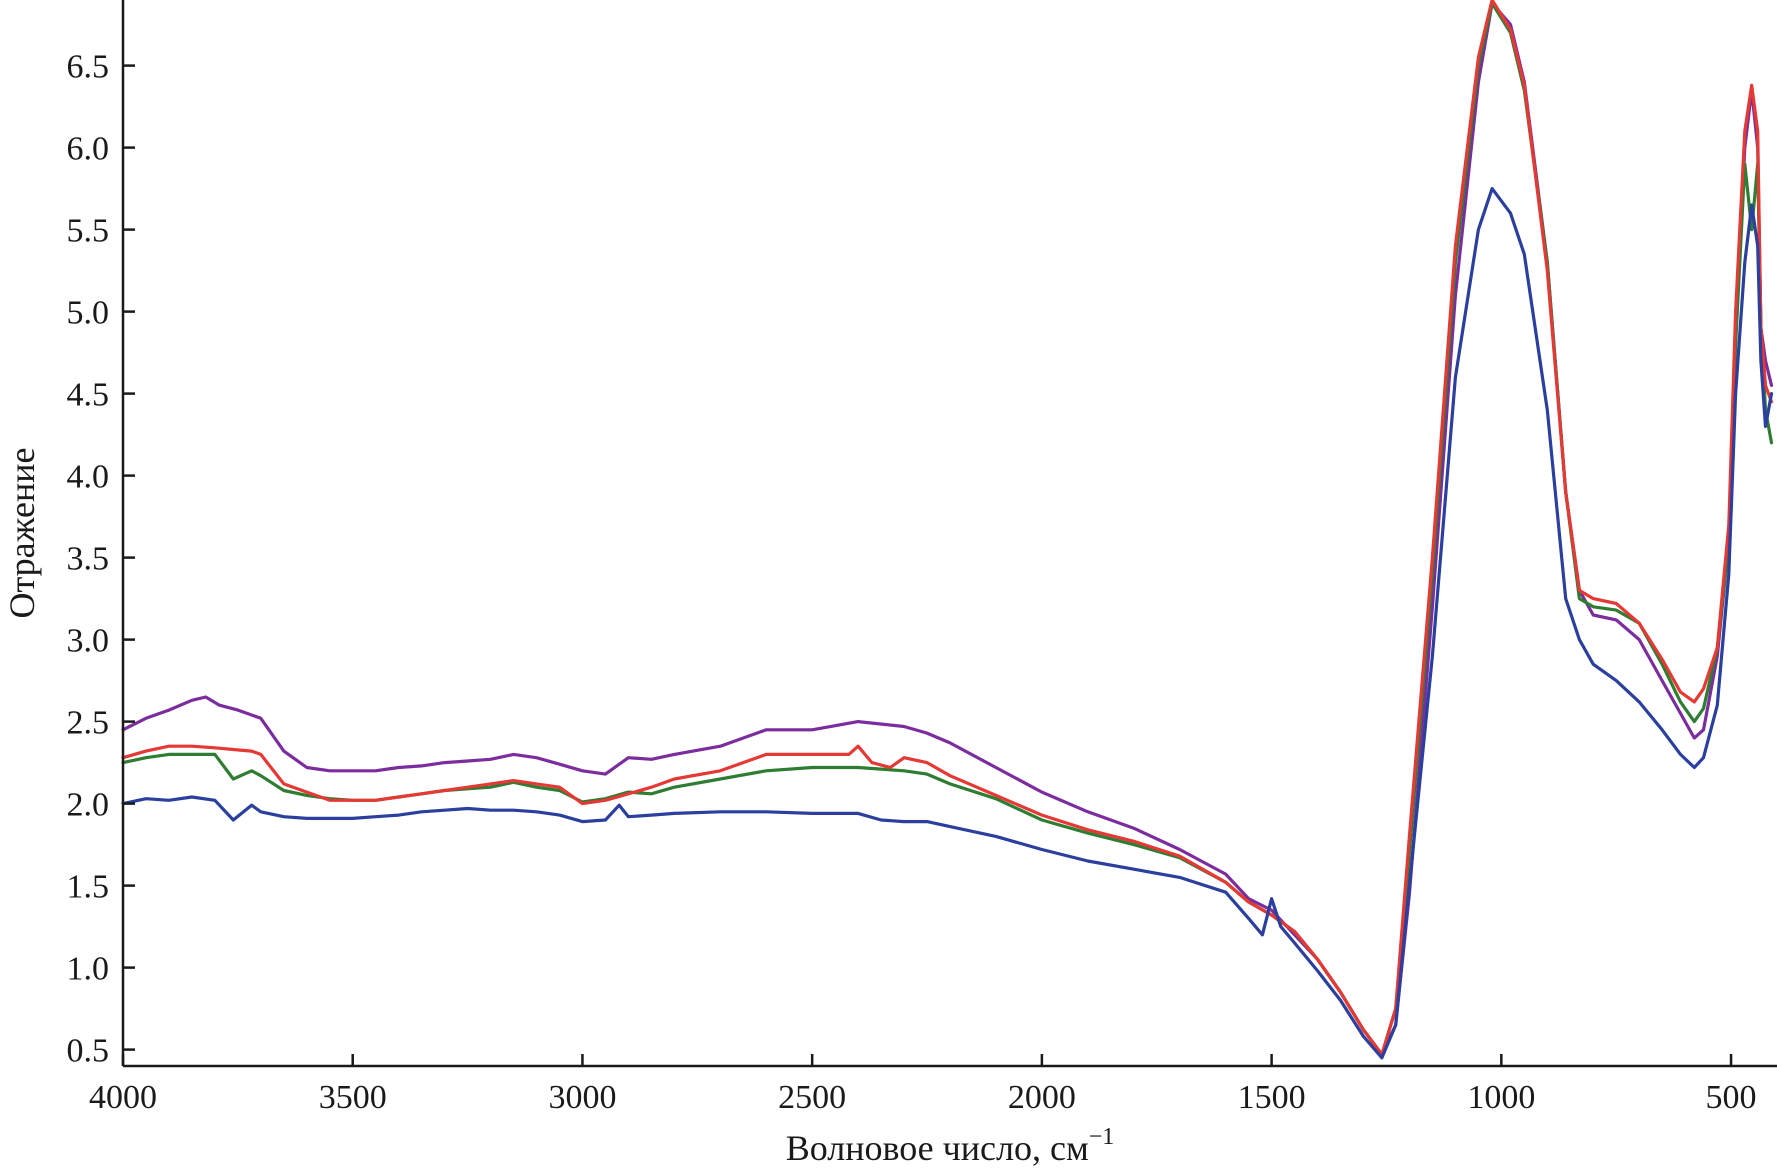  What do you see at coordinates (88, 887) in the screenshot?
I see `y-tick-label: 1.5` at bounding box center [88, 887].